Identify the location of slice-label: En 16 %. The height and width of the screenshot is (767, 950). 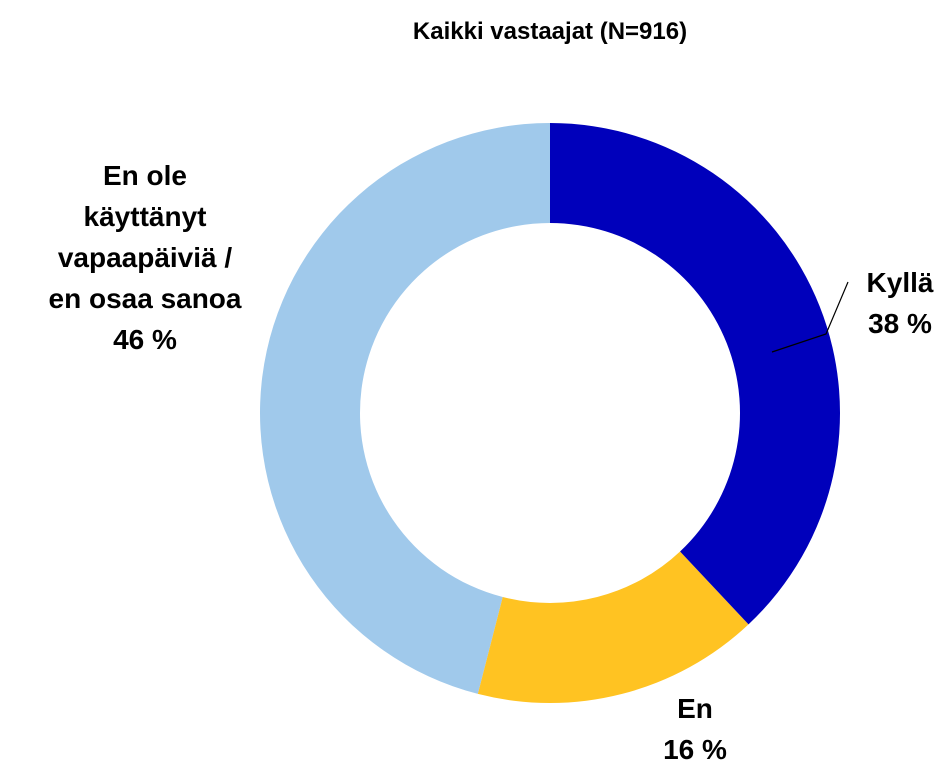
(695, 727).